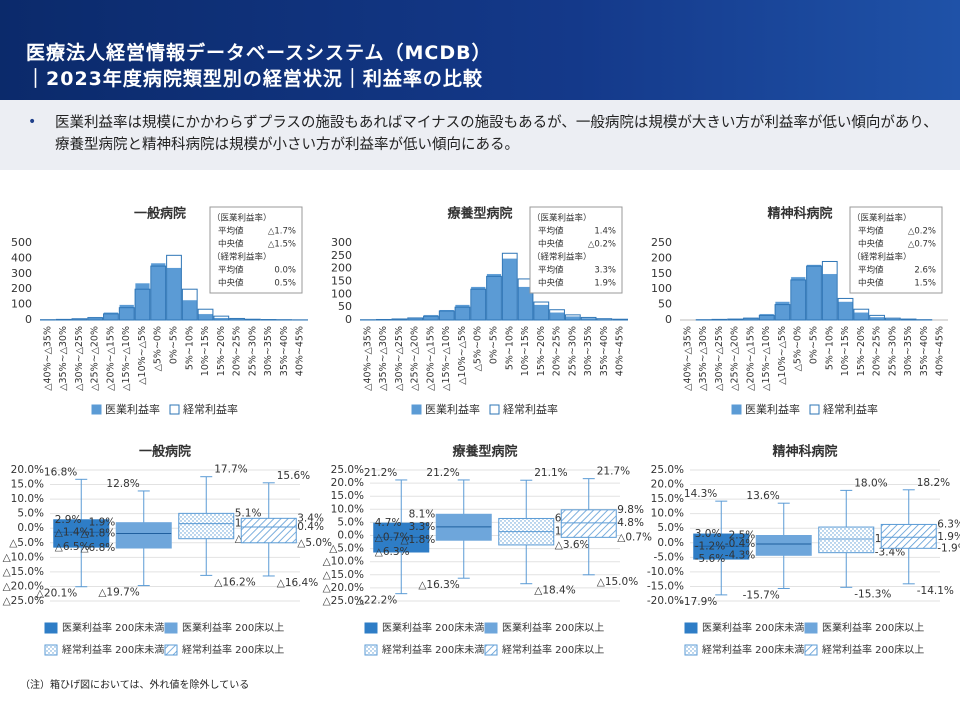  What do you see at coordinates (766, 358) in the screenshot?
I see `x-tick-label: △15%~△10%` at bounding box center [766, 358].